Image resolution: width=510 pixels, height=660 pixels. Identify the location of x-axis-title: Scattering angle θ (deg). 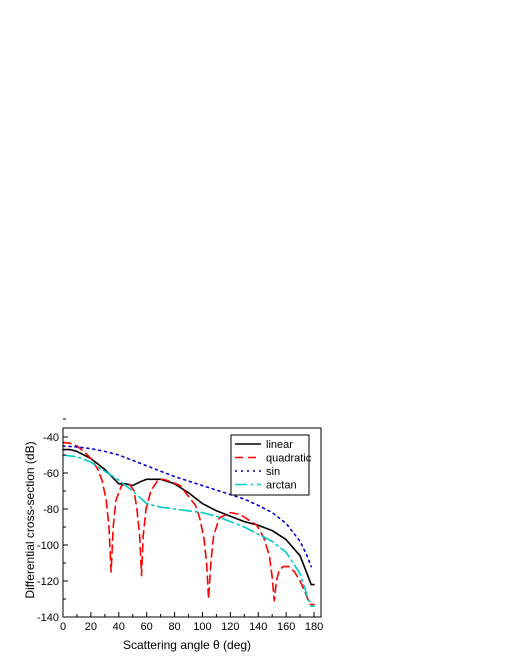
(187, 645).